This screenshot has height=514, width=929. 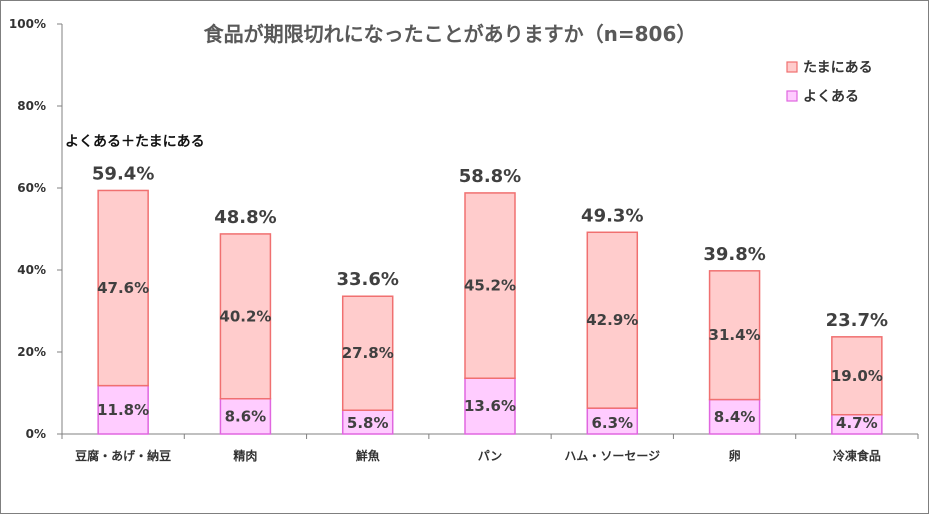 I want to click on x-tick-label: 冷凍食品, so click(x=857, y=455).